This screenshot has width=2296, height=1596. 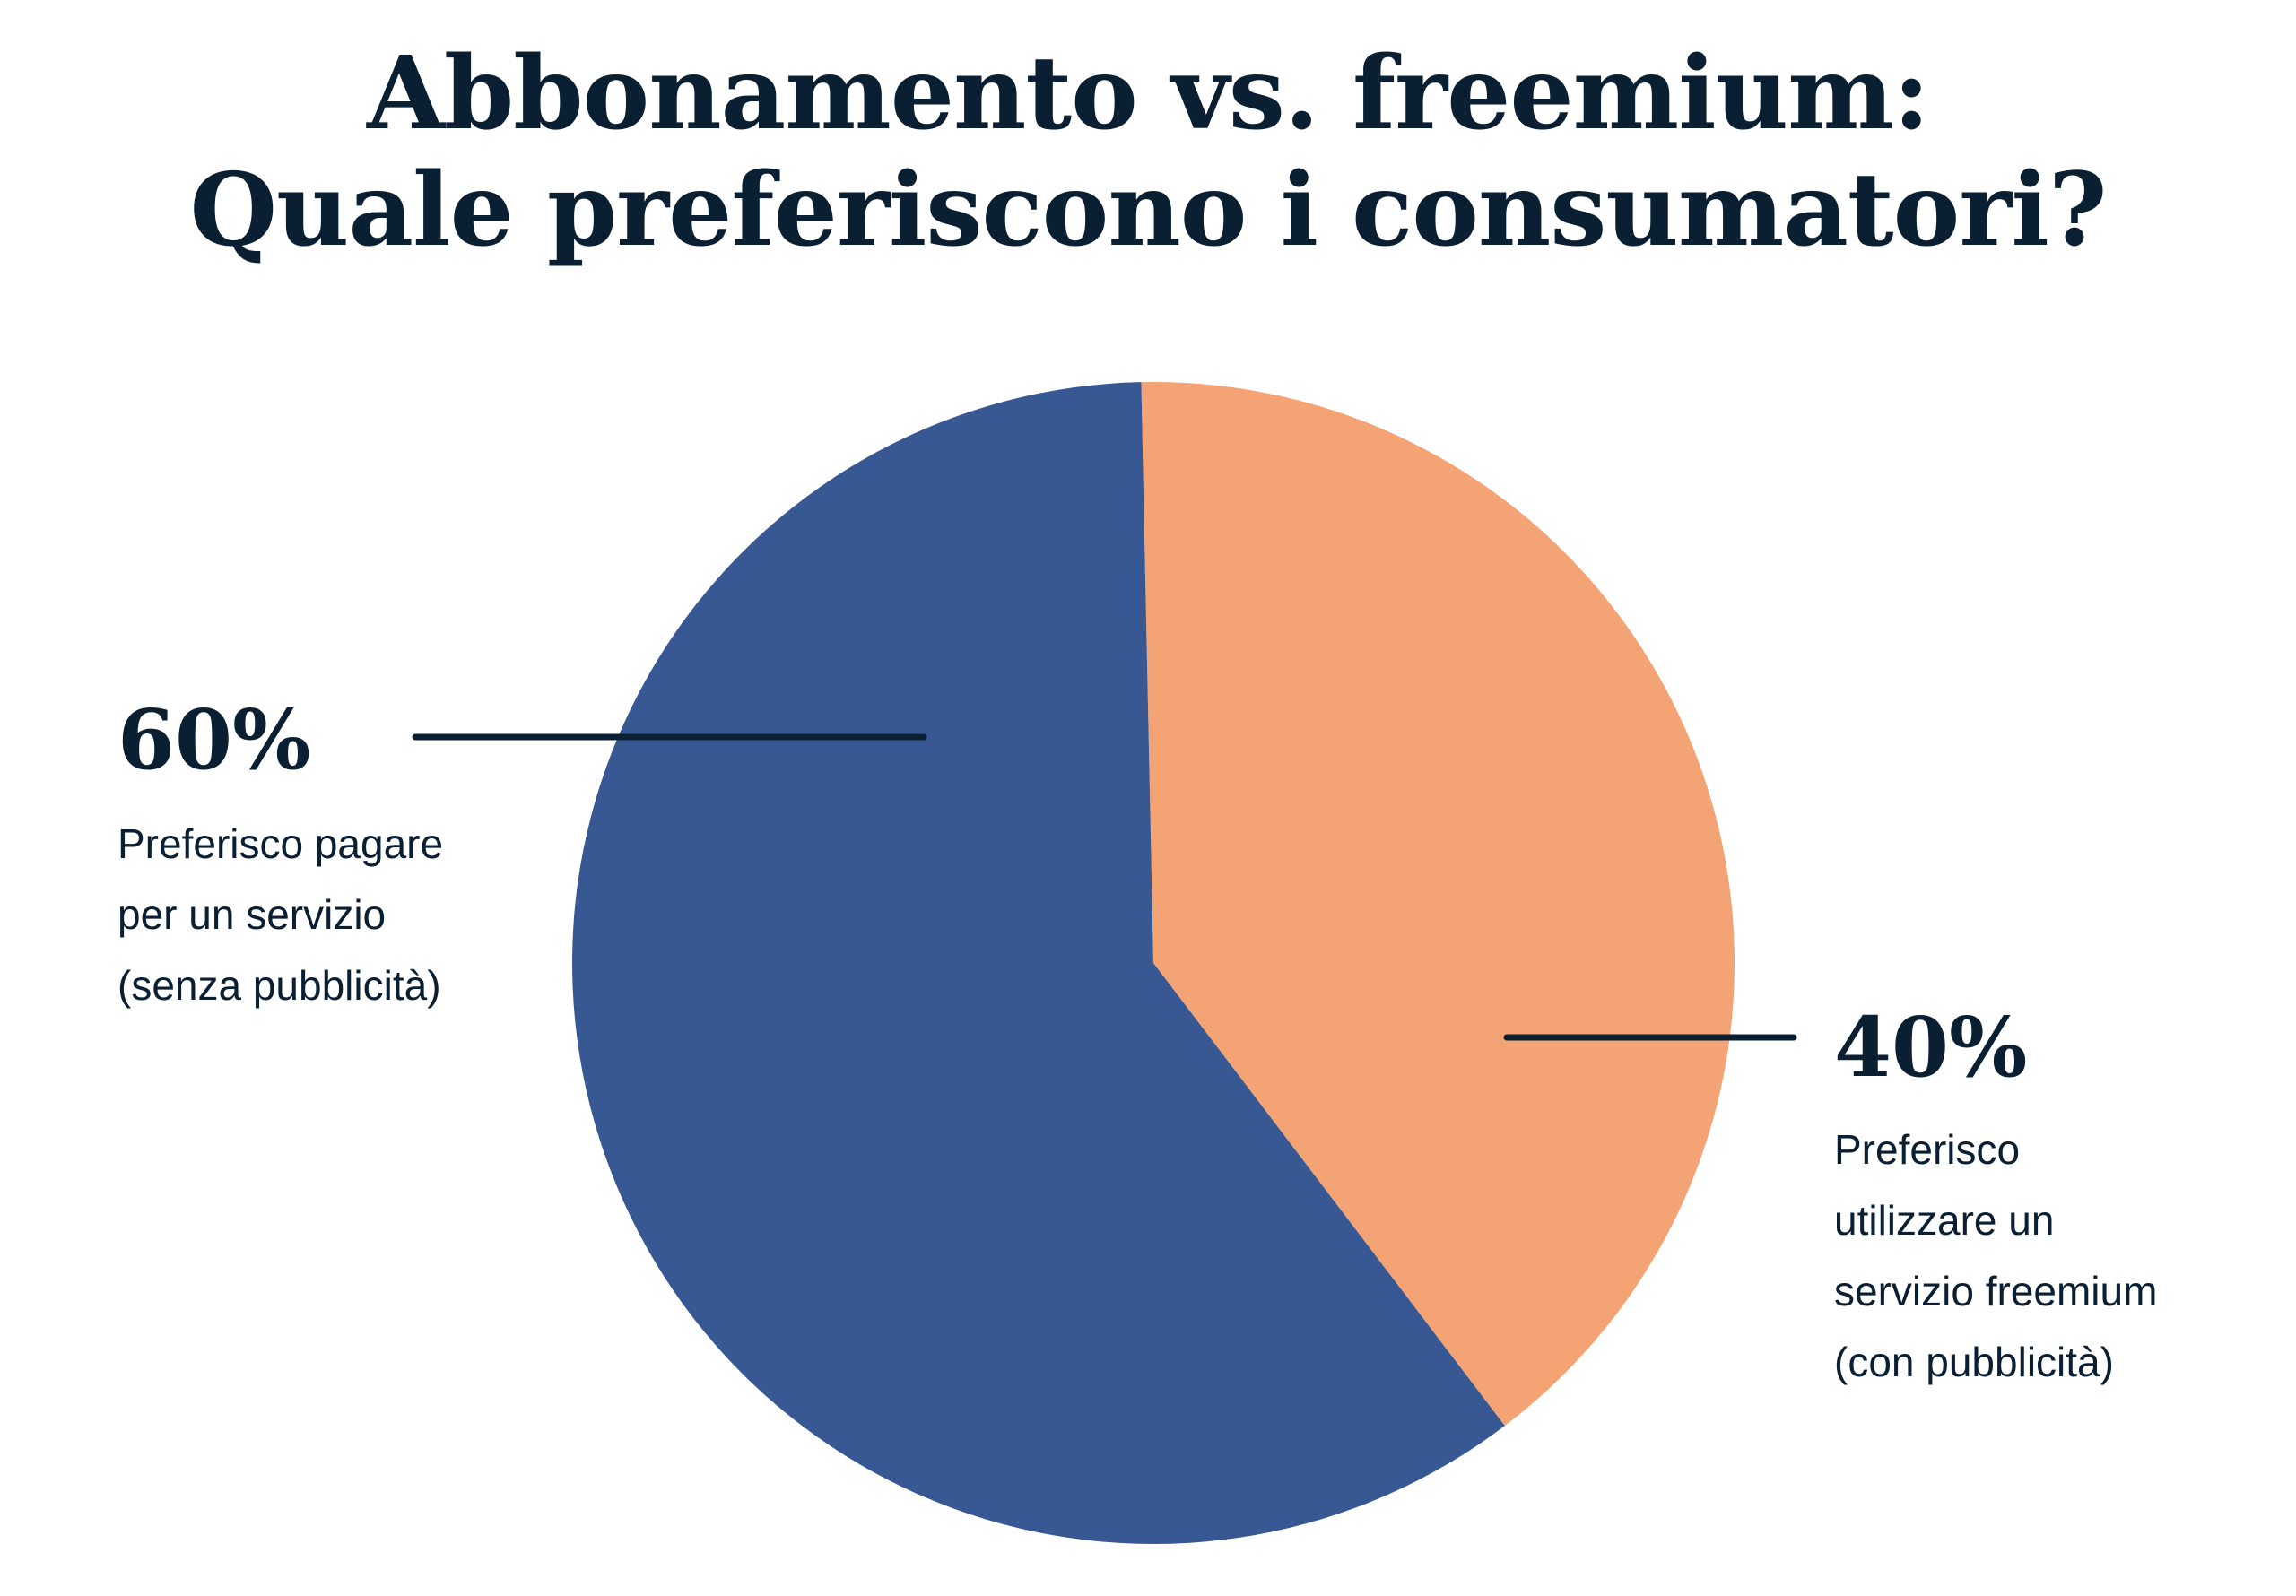 I want to click on title-line-1: Abbonamento vs. freemium:, so click(x=1148, y=94).